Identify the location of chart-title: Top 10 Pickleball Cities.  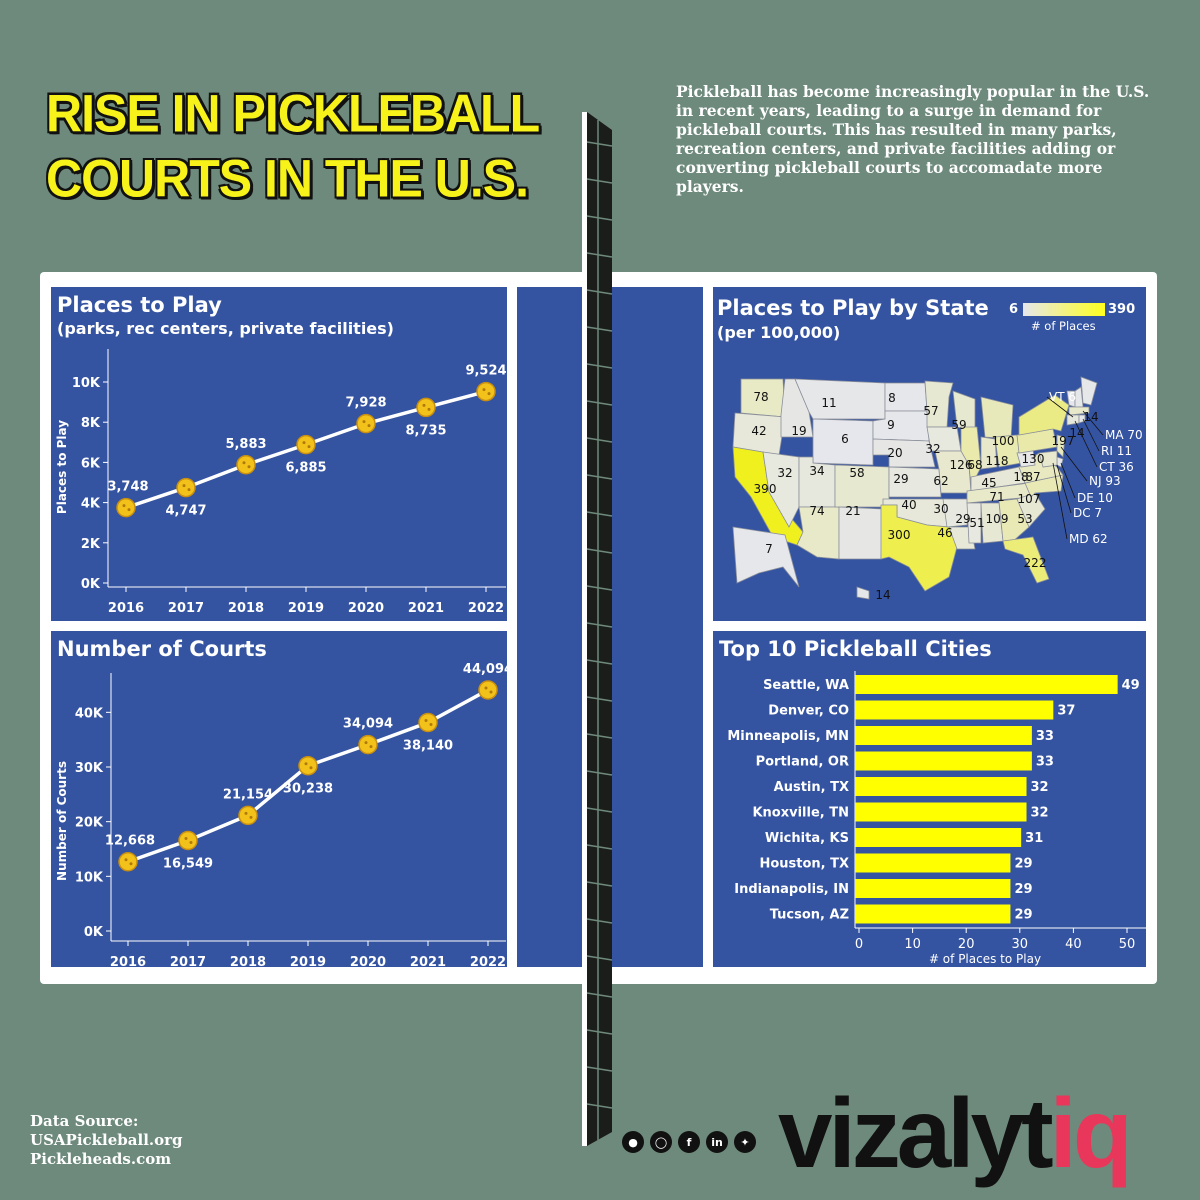
(855, 649).